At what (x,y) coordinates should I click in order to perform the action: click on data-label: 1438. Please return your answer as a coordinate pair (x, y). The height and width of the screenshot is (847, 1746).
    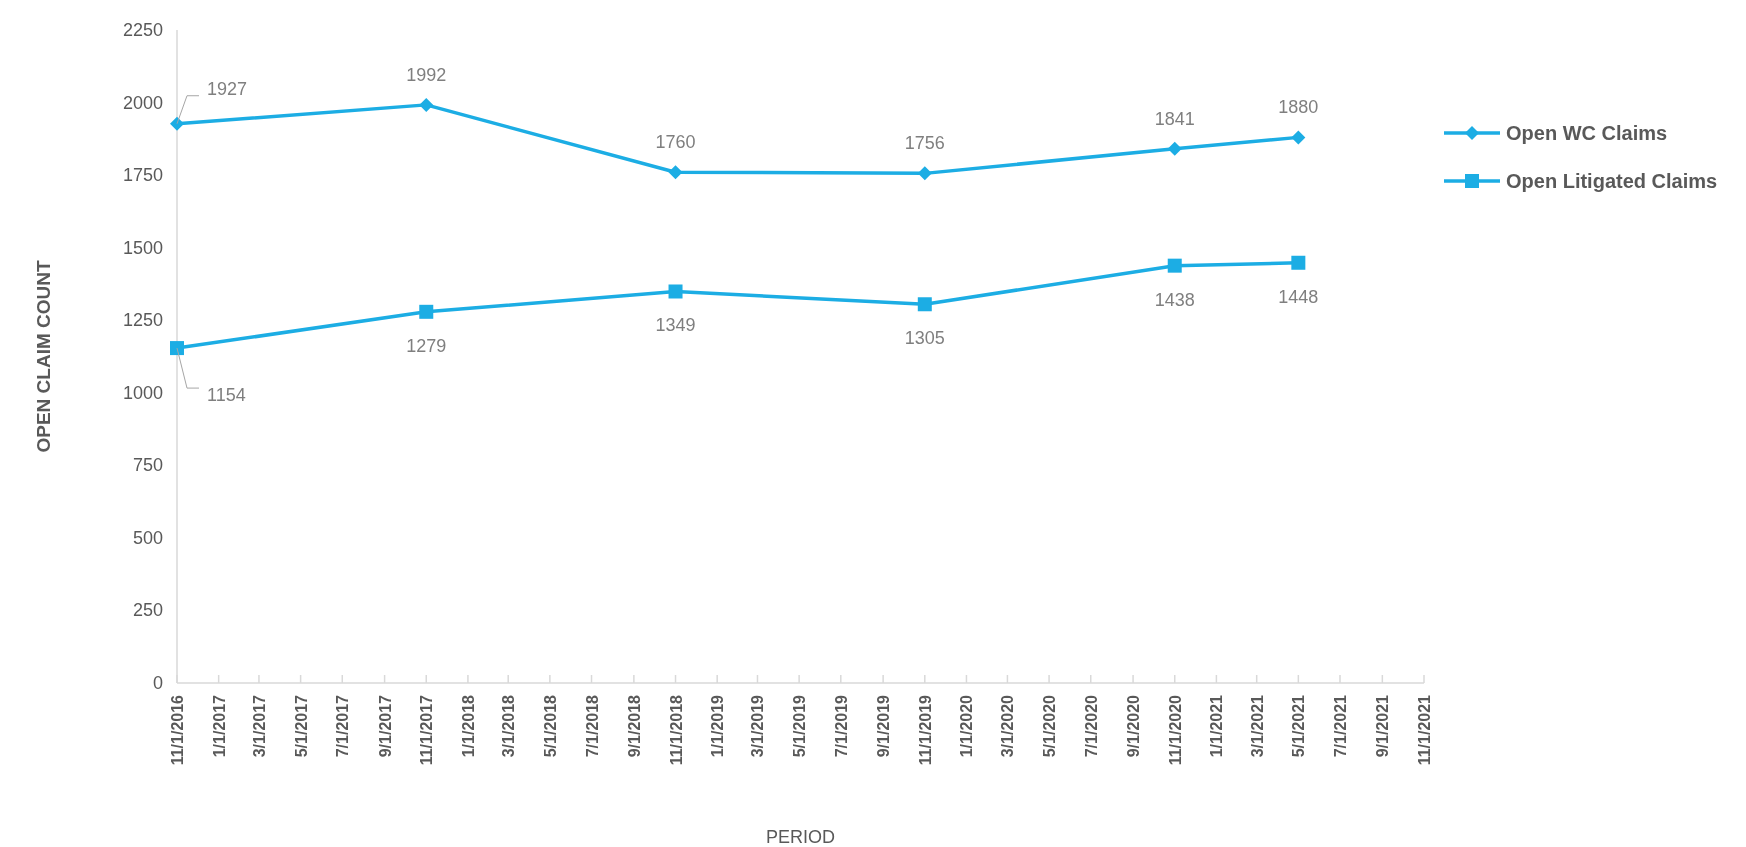
    Looking at the image, I should click on (1174, 299).